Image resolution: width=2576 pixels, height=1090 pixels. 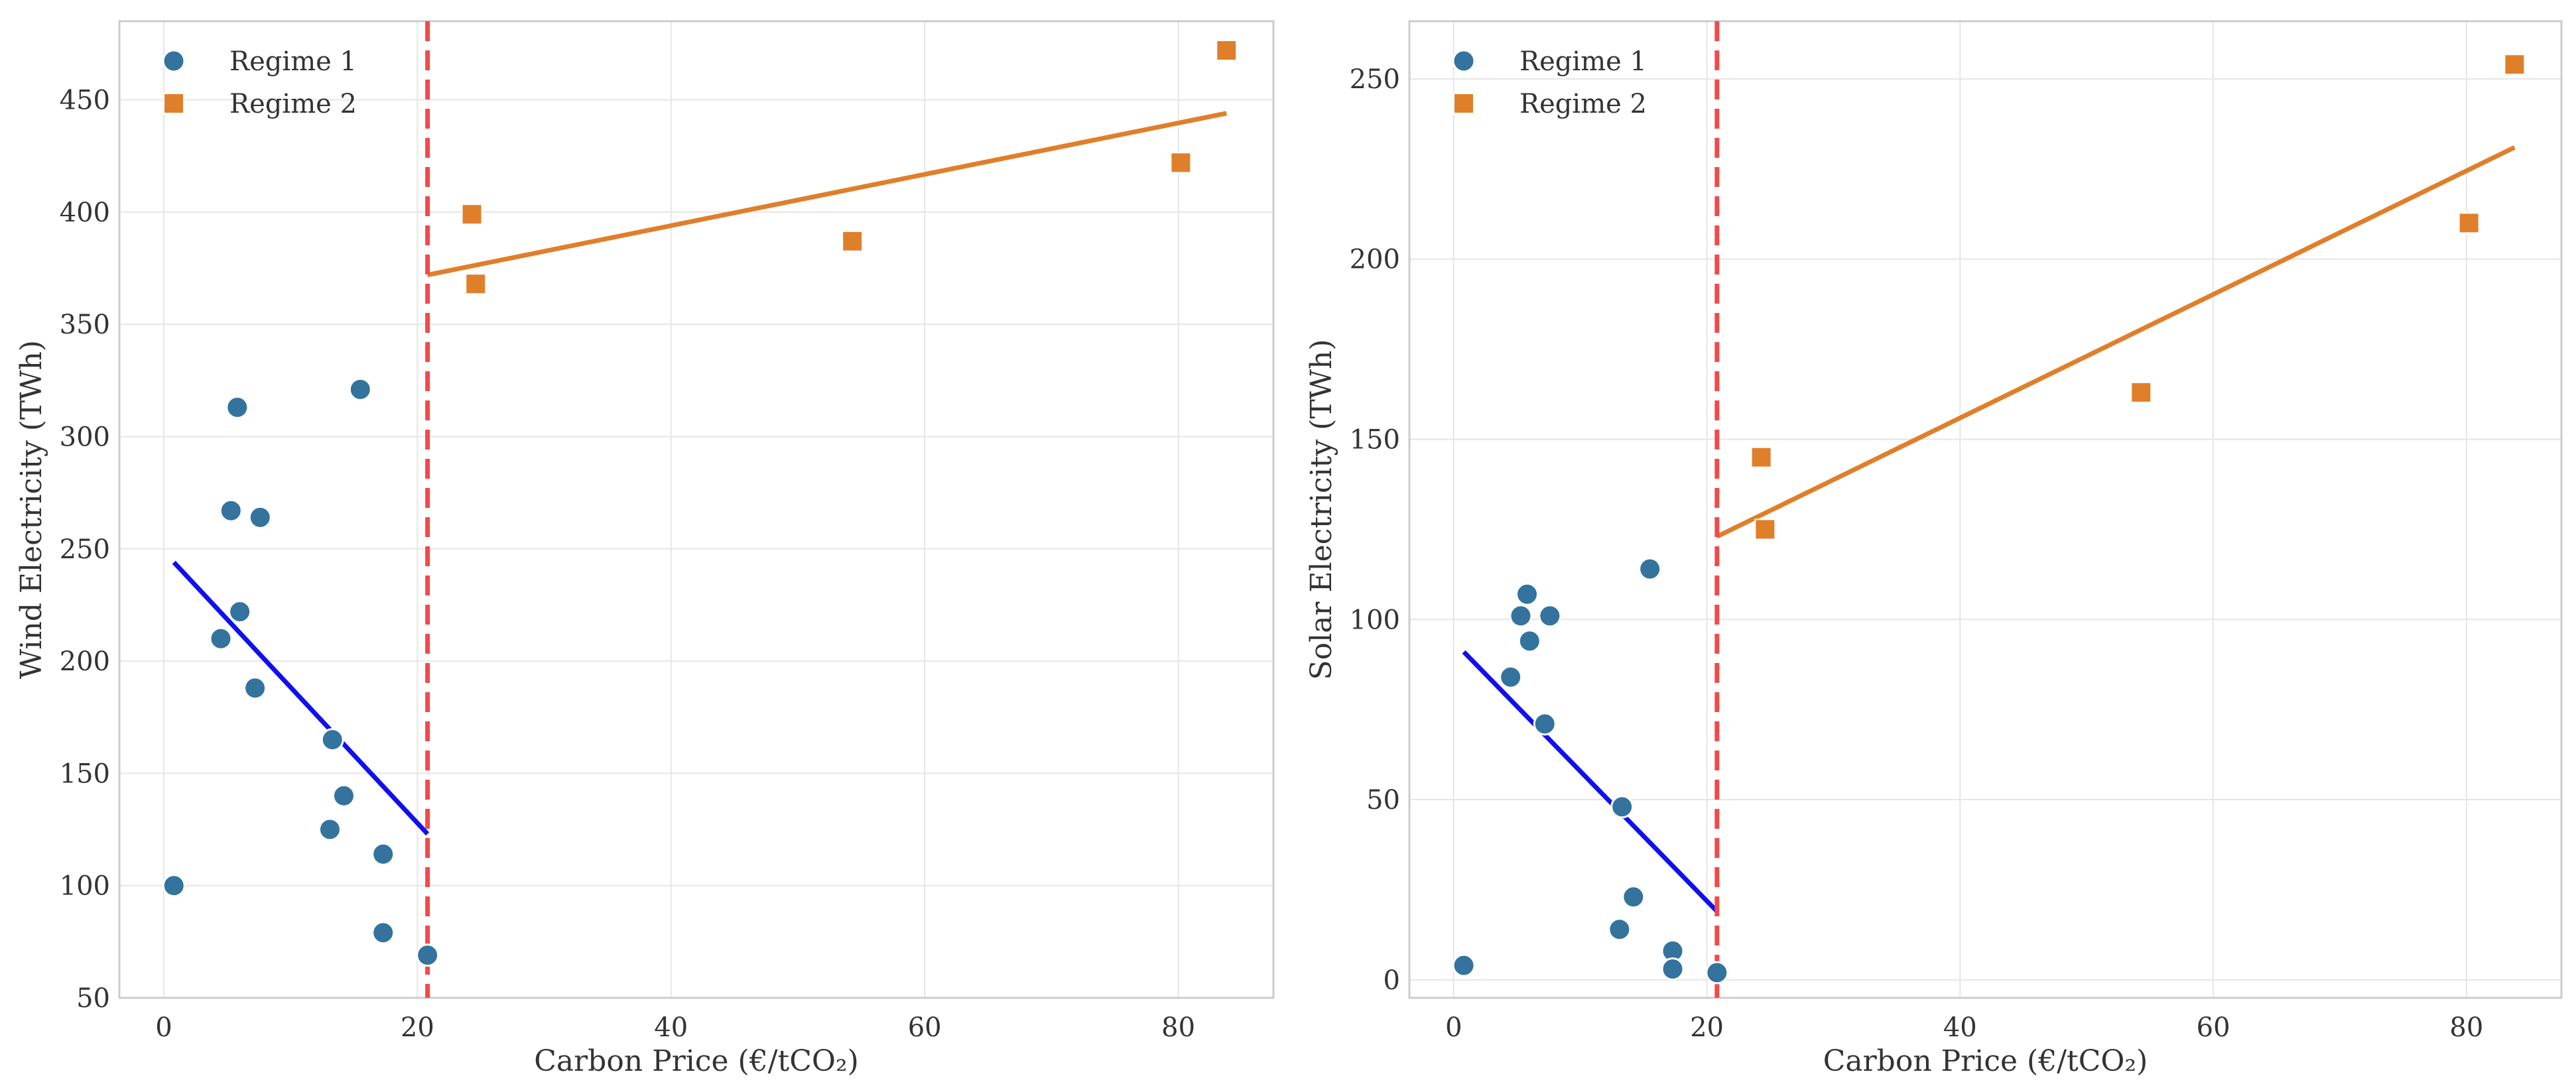 I want to click on y-axis-label: Wind Electricity (TWh), so click(x=32, y=509).